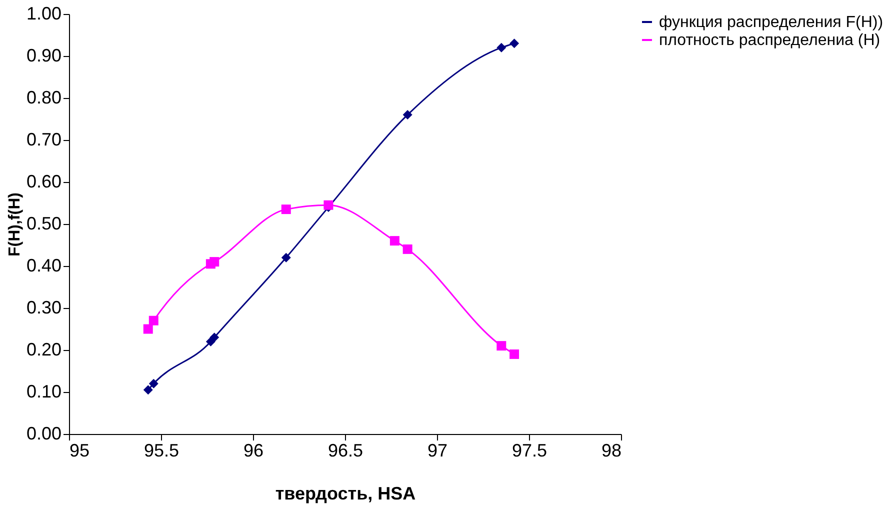  Describe the element at coordinates (253, 450) in the screenshot. I see `x-tick-label: 96` at that location.